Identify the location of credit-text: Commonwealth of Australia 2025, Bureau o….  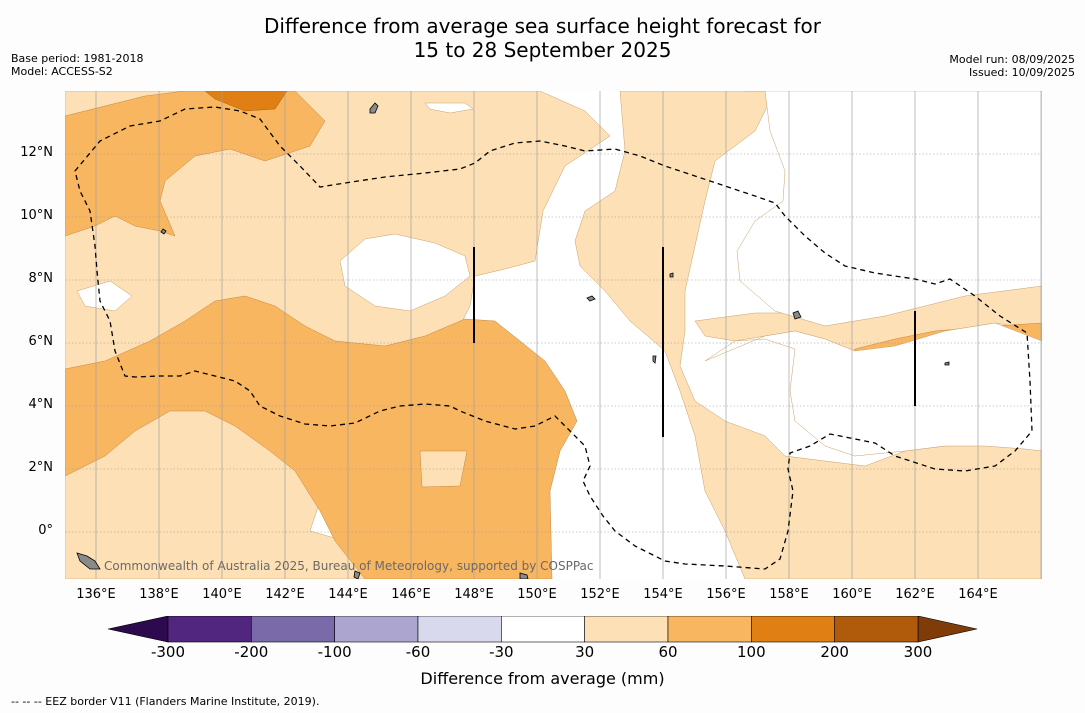
(349, 566).